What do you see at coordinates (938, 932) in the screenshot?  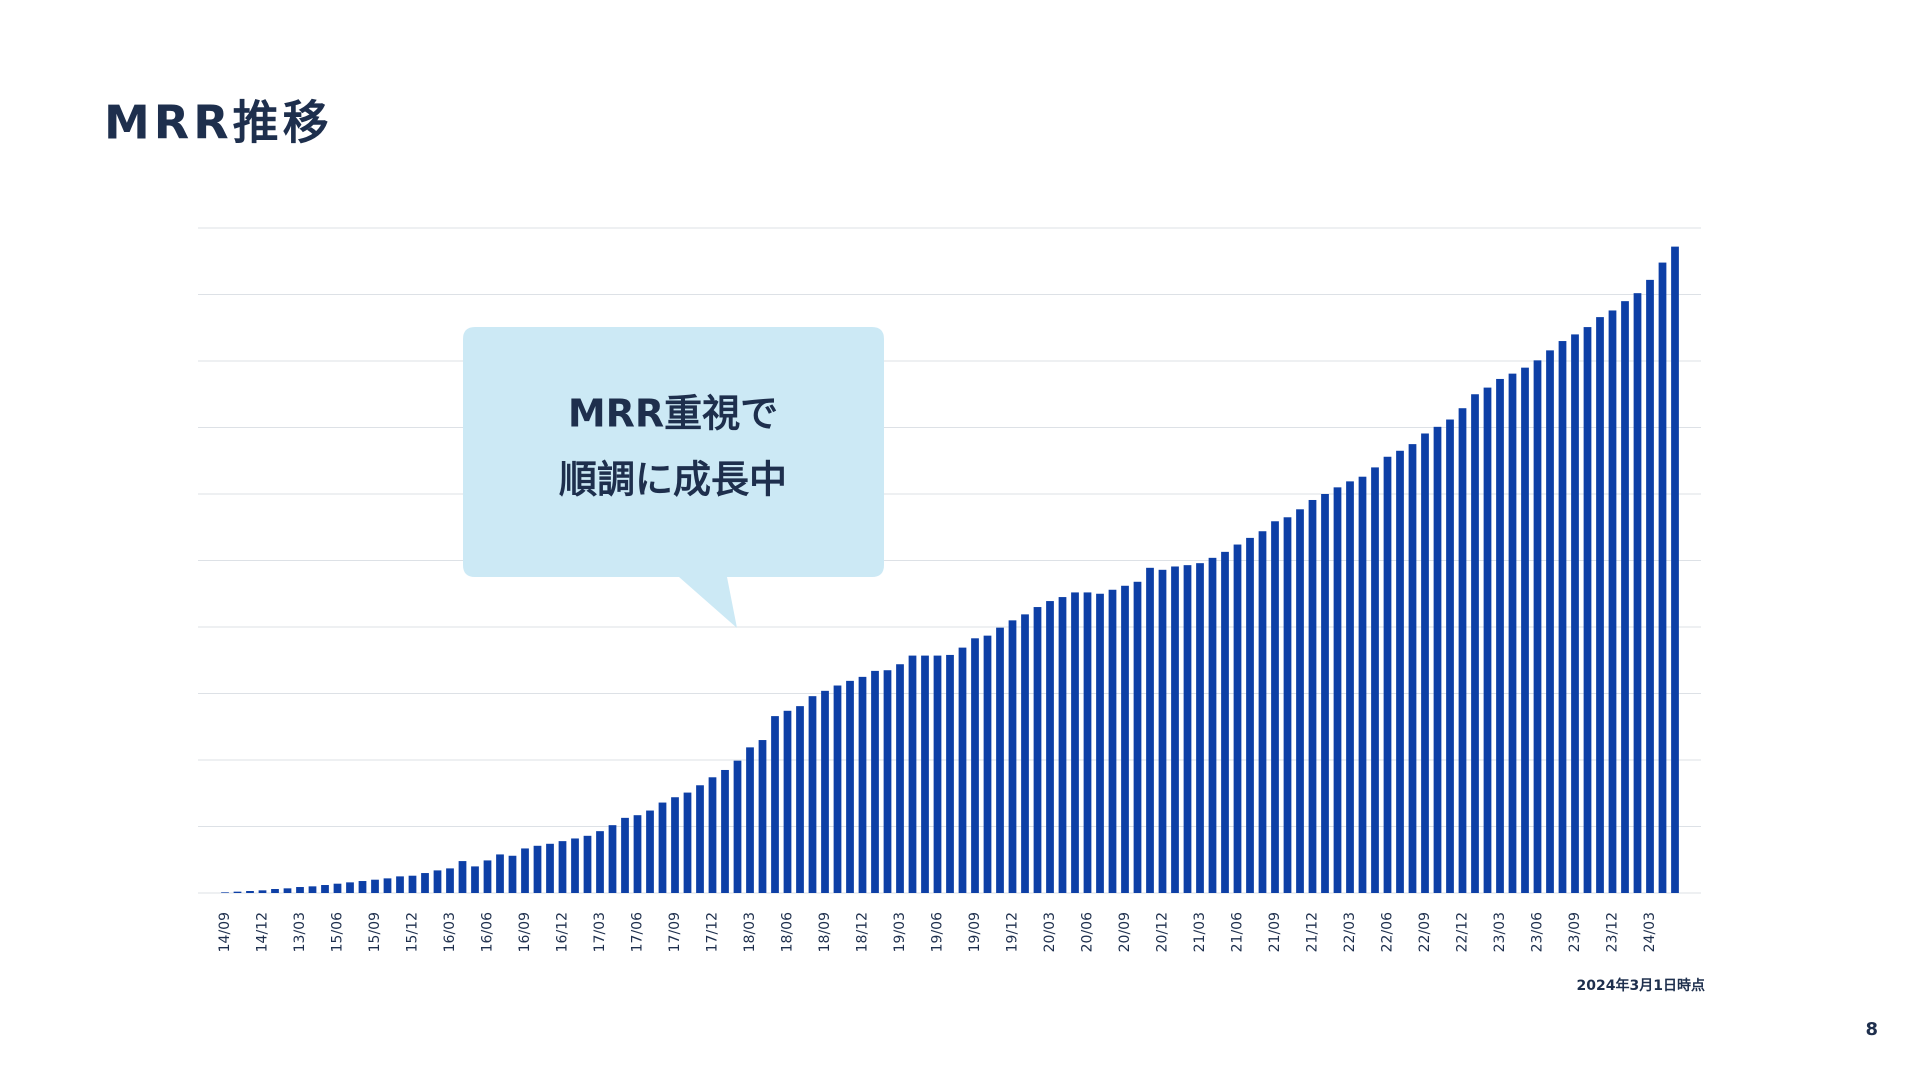 I see `x-tick-label: 19/06` at bounding box center [938, 932].